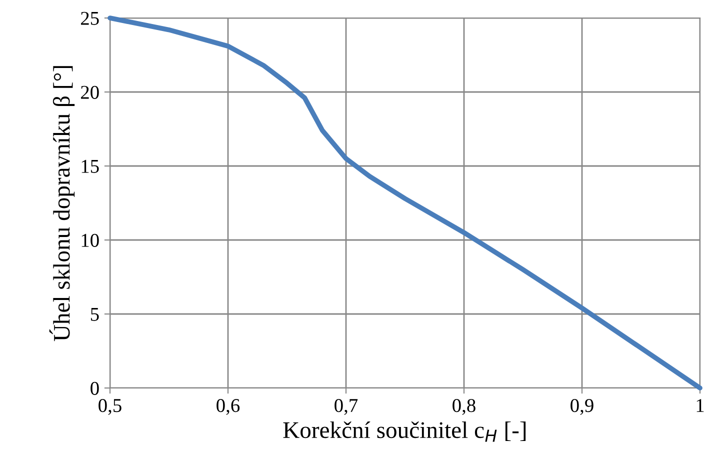 The image size is (705, 475). What do you see at coordinates (110, 406) in the screenshot?
I see `x-tick-label: 0,5` at bounding box center [110, 406].